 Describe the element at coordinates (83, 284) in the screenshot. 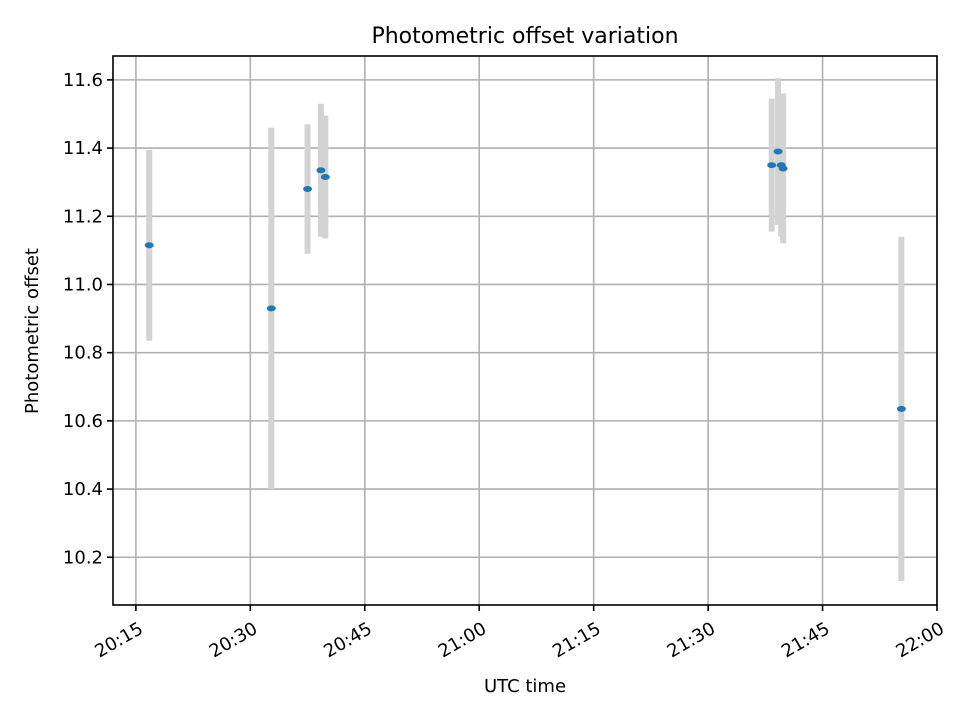

I see `y-tick-label: 11.0` at that location.